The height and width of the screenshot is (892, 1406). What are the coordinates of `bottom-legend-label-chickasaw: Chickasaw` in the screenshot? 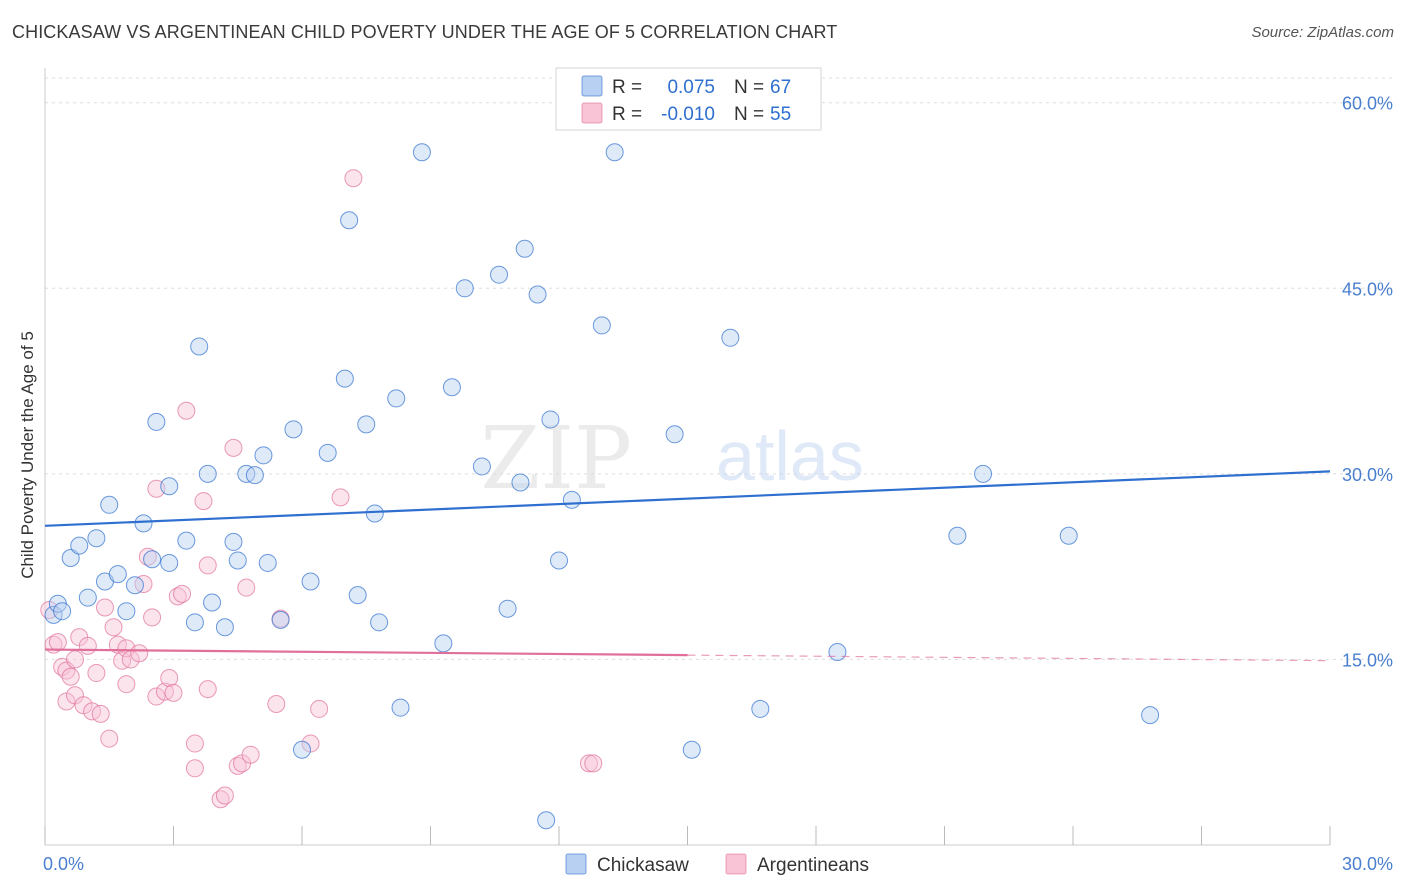 It's located at (643, 865).